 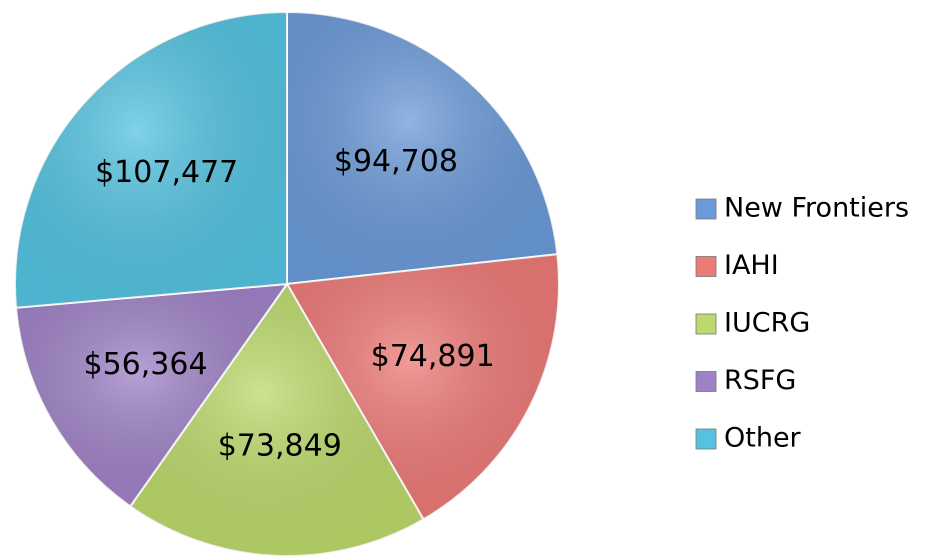 I want to click on legend-label: Other, so click(x=763, y=438).